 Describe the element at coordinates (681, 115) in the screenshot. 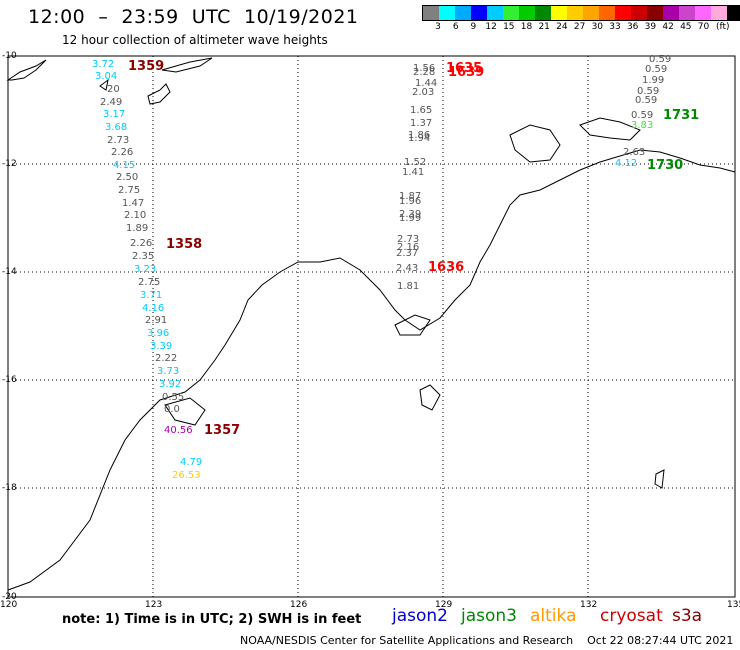

I see `track-time-label: 1731` at that location.